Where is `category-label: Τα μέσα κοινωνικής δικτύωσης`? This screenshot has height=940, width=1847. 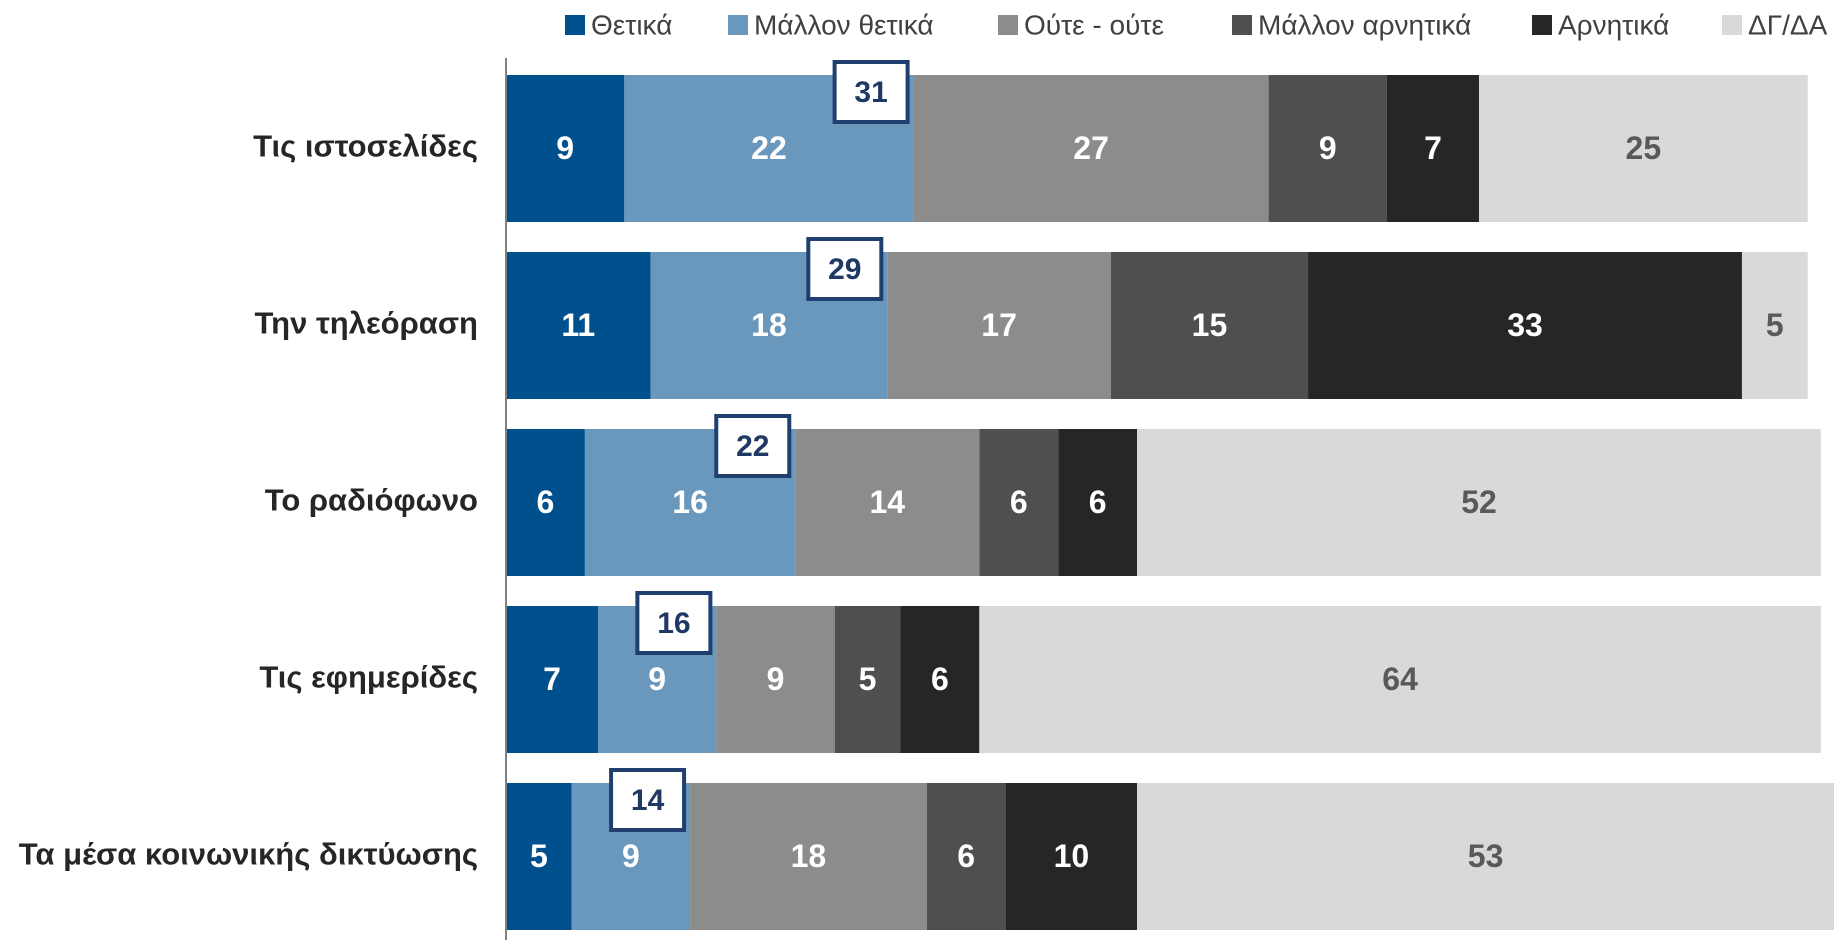 category-label: Τα μέσα κοινωνικής δικτύωσης is located at coordinates (248, 854).